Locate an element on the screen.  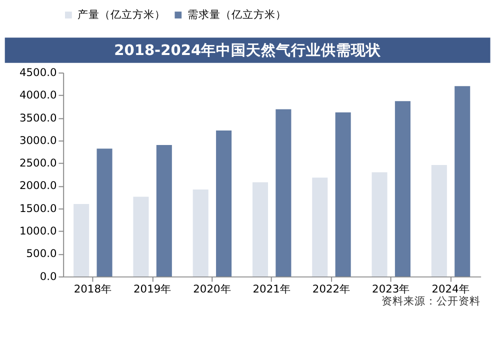
x-tick-label: 2020年 is located at coordinates (212, 289).